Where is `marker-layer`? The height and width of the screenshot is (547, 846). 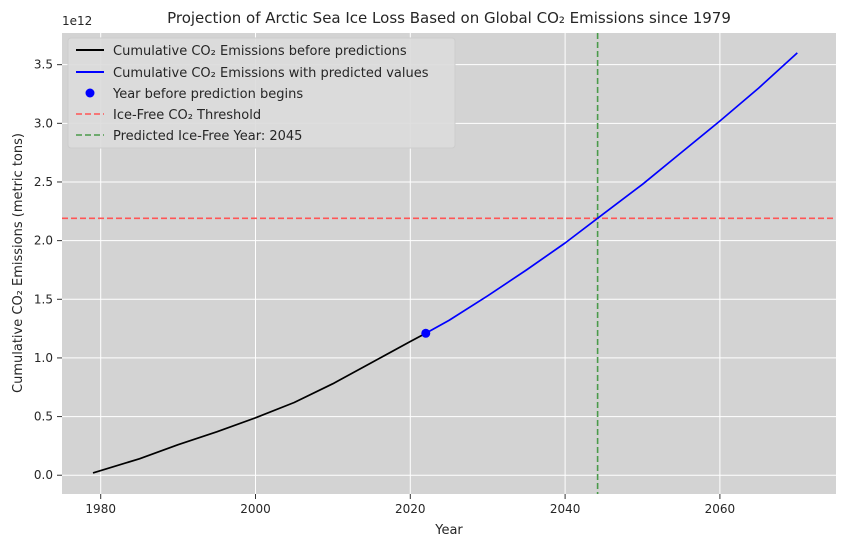
marker-layer is located at coordinates (426, 333).